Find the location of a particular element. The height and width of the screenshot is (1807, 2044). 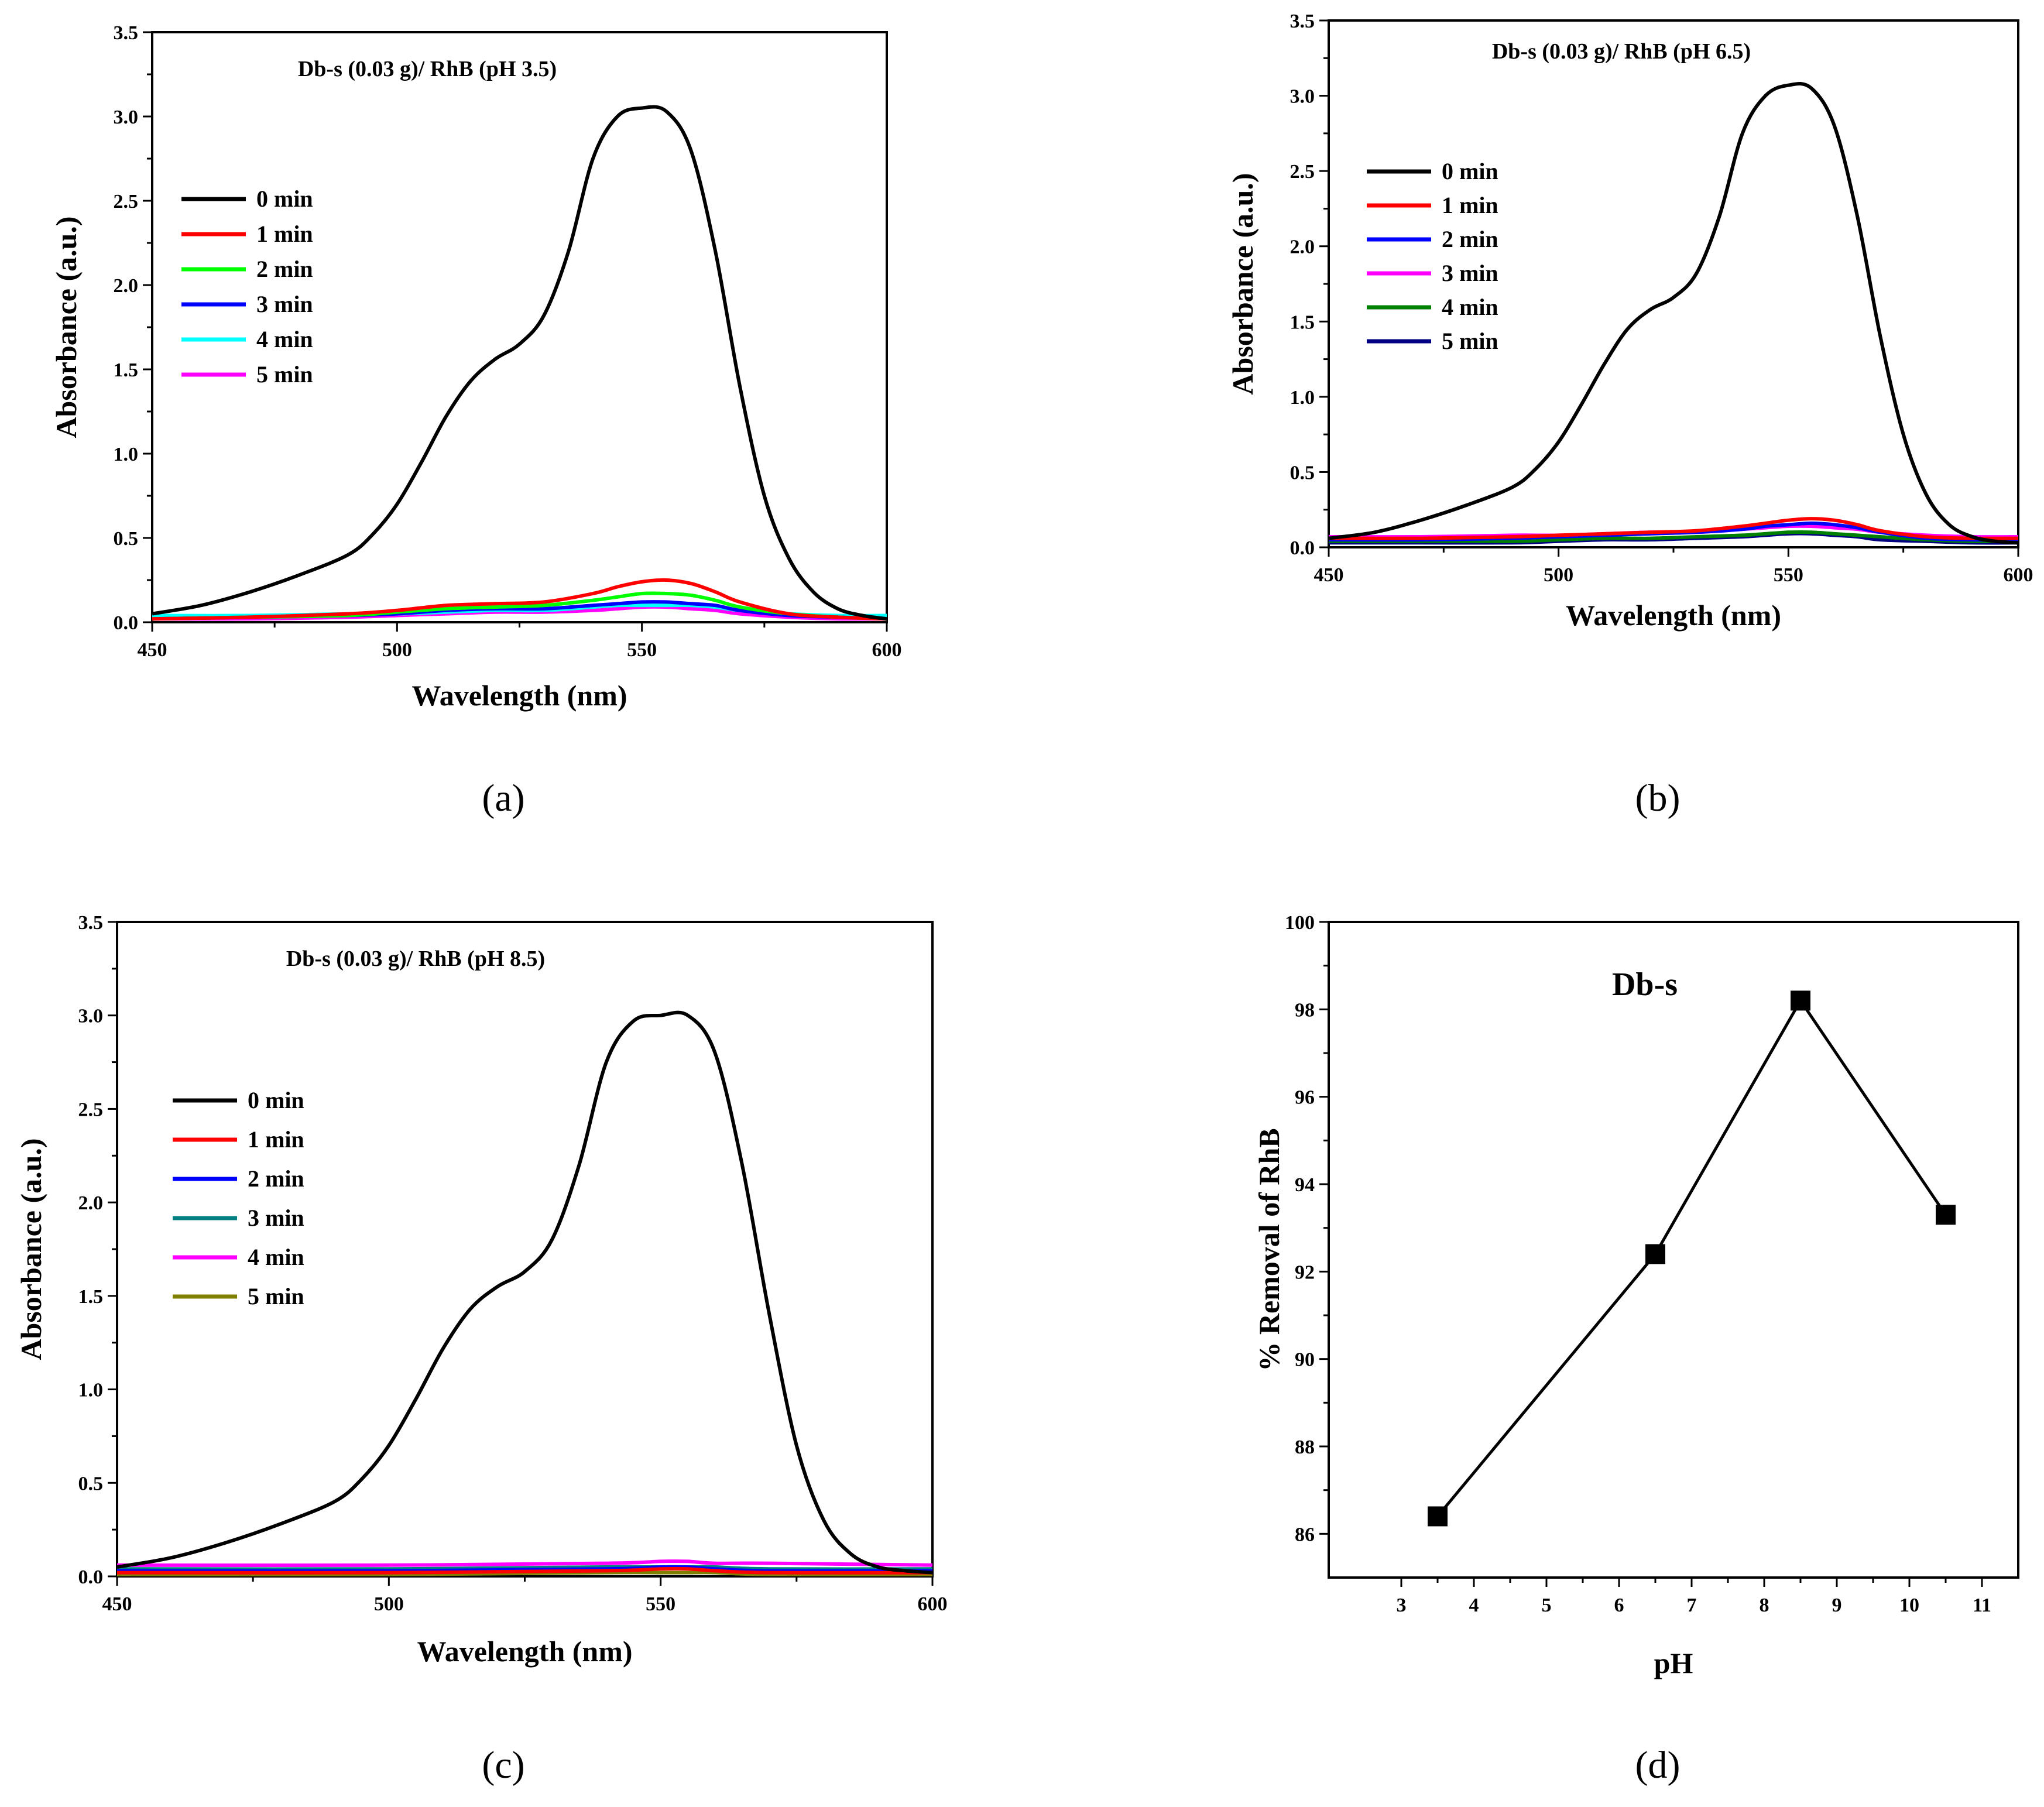

y-tick-label: 100 is located at coordinates (1300, 923).